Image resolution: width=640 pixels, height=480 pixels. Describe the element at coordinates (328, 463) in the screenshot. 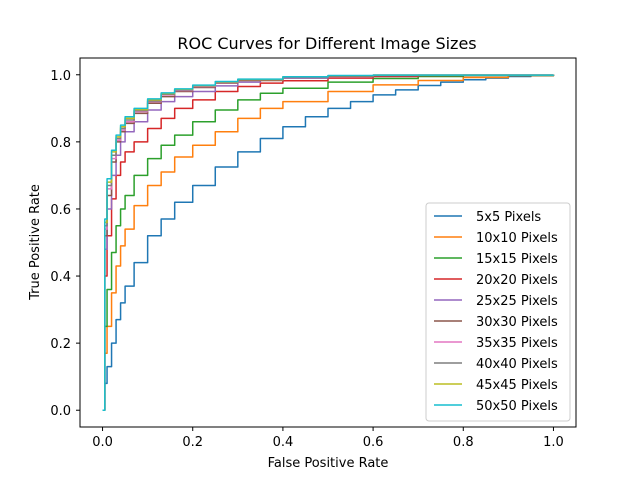

I see `x-axis-label: False Positive Rate` at that location.